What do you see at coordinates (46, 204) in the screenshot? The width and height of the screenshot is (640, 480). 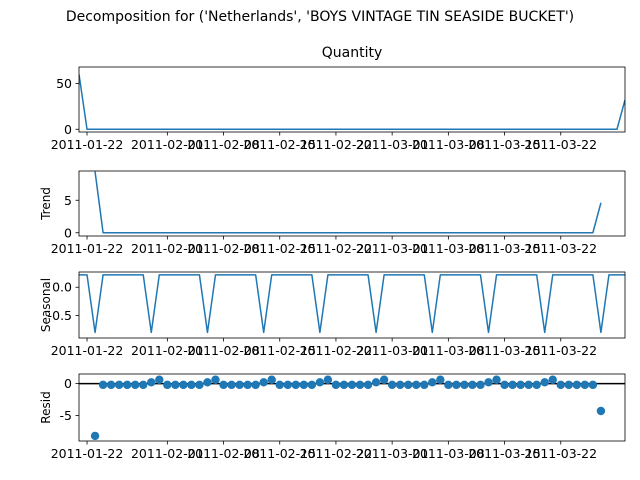 I see `y-axis-label: Trend` at bounding box center [46, 204].